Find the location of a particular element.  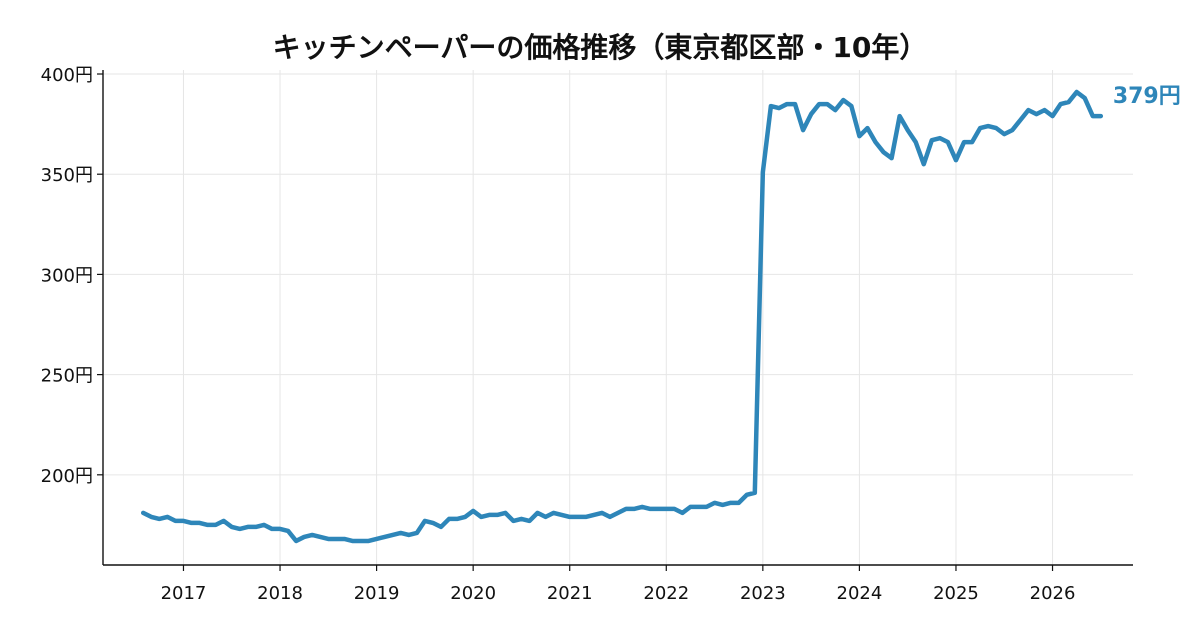

y-tick-label: 350円 is located at coordinates (67, 175).